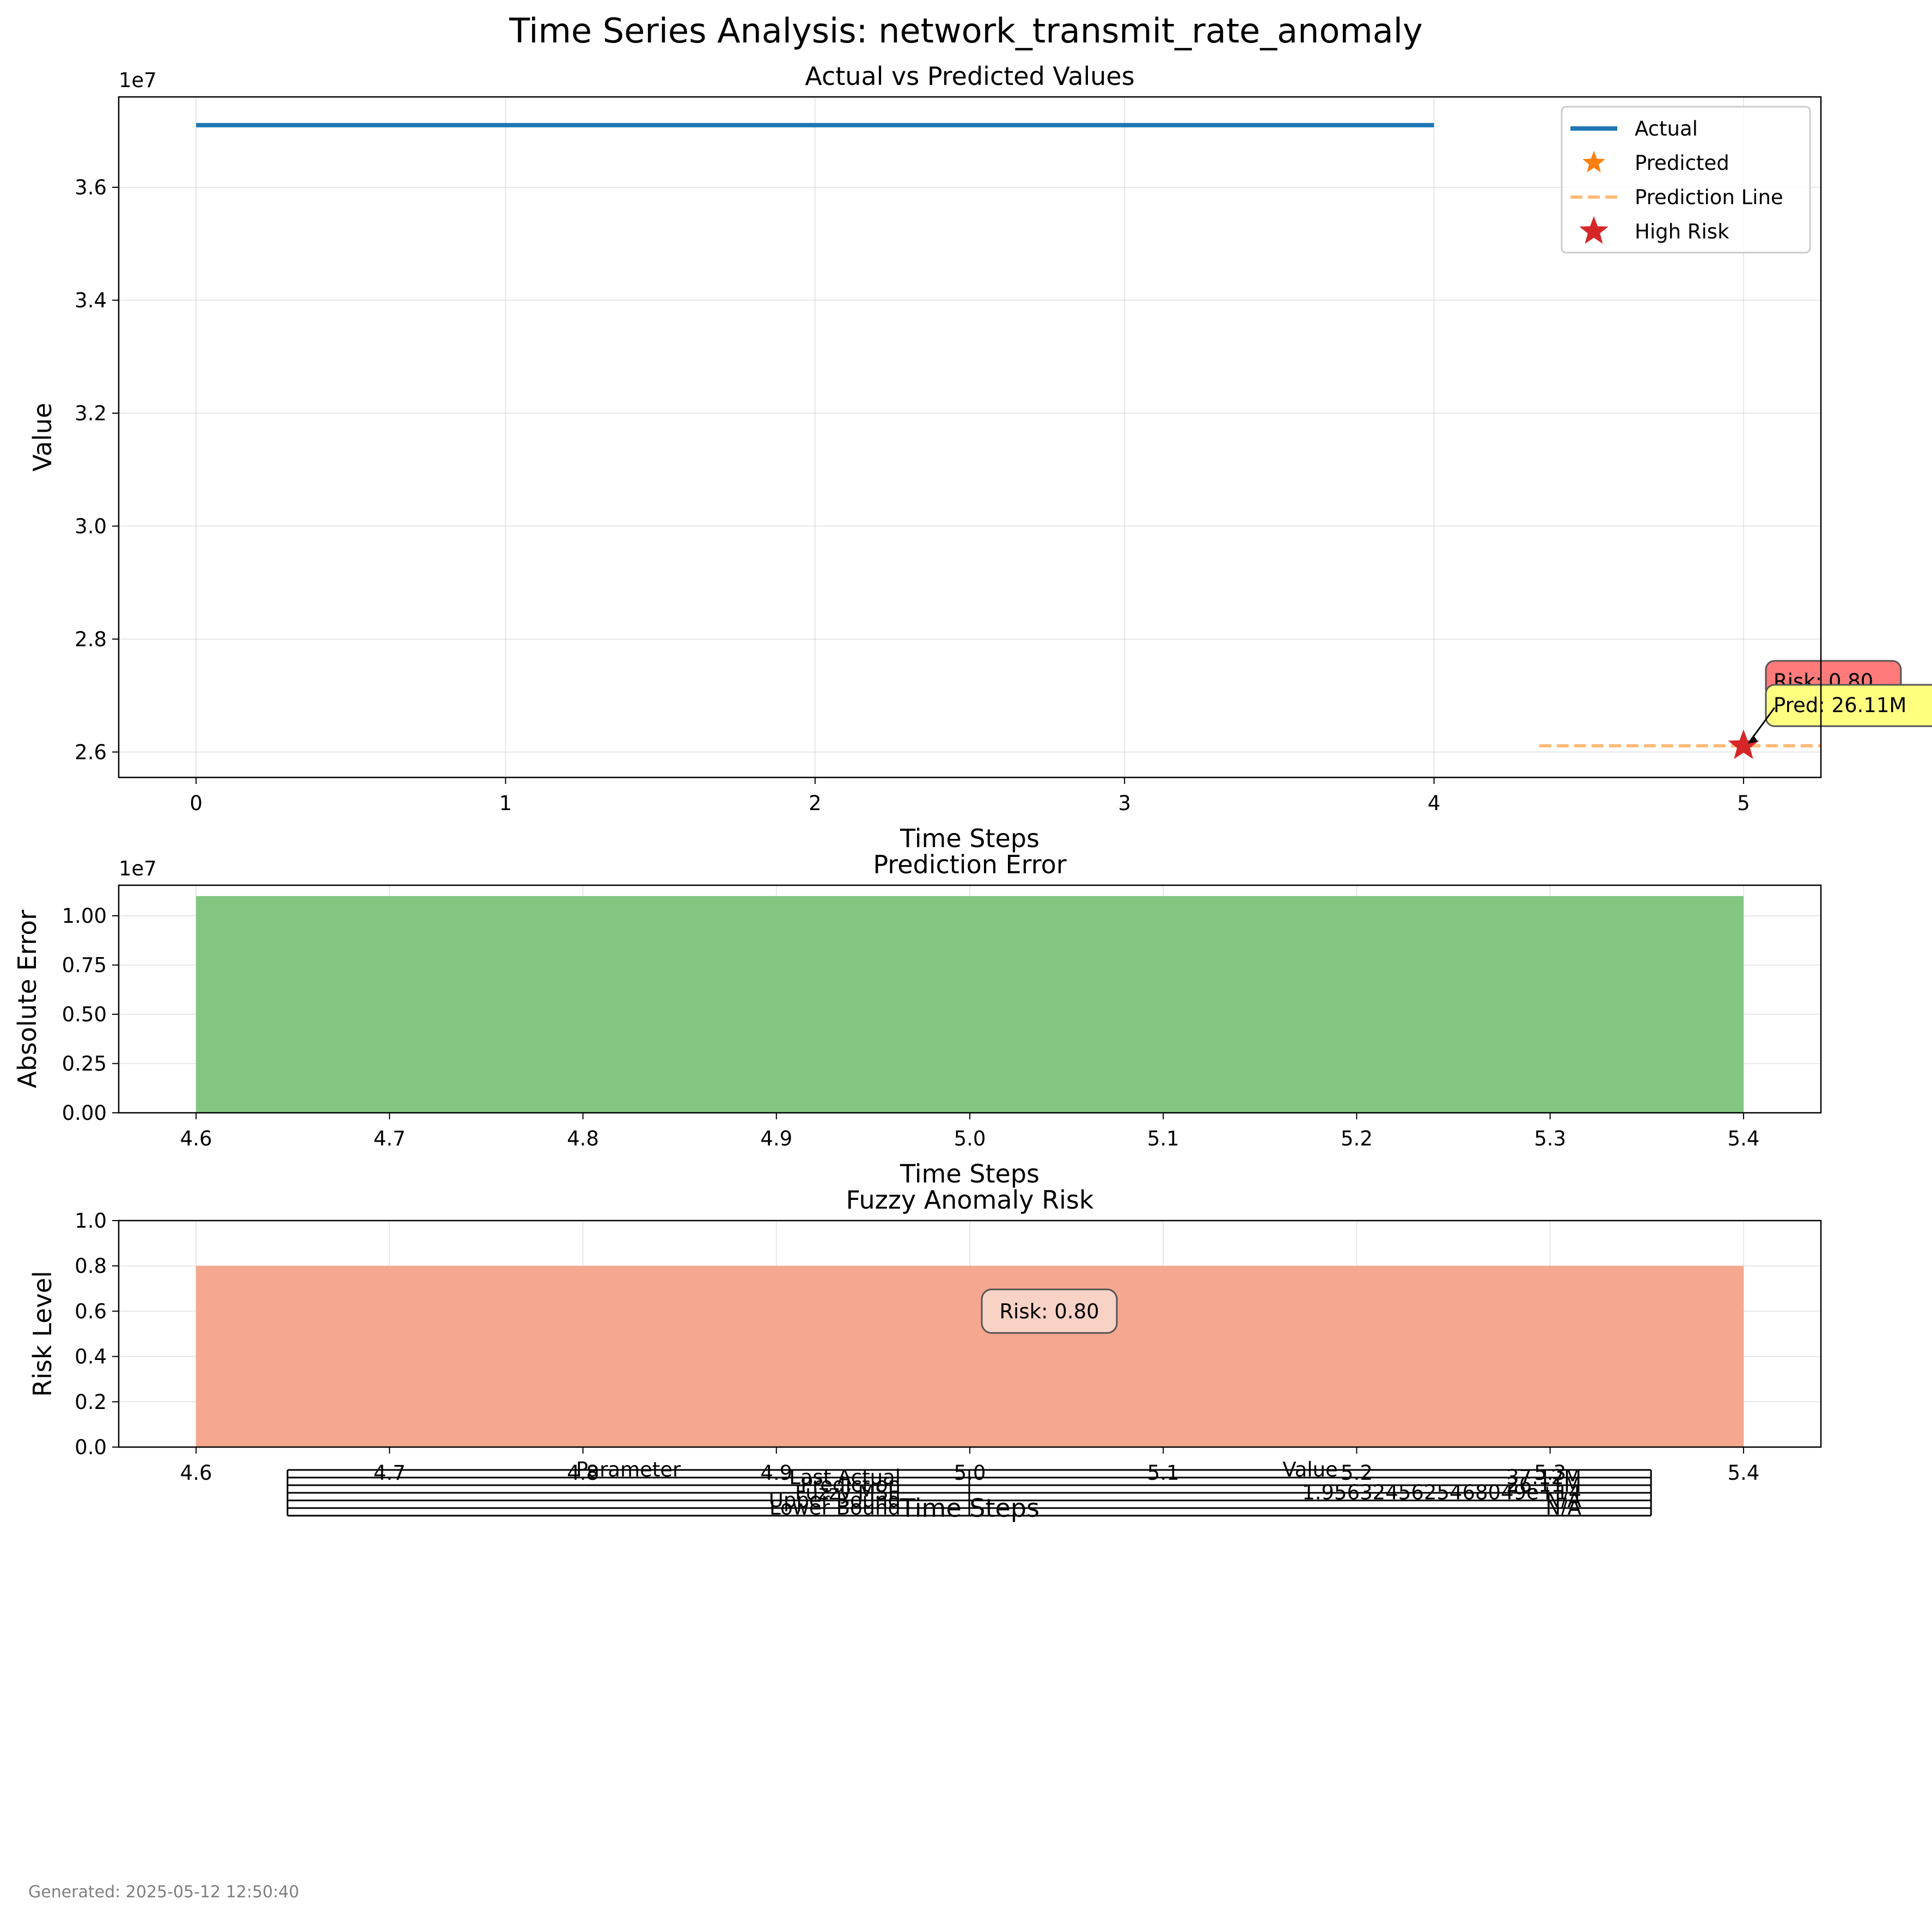  I want to click on x-tick-label: 5.0, so click(970, 1138).